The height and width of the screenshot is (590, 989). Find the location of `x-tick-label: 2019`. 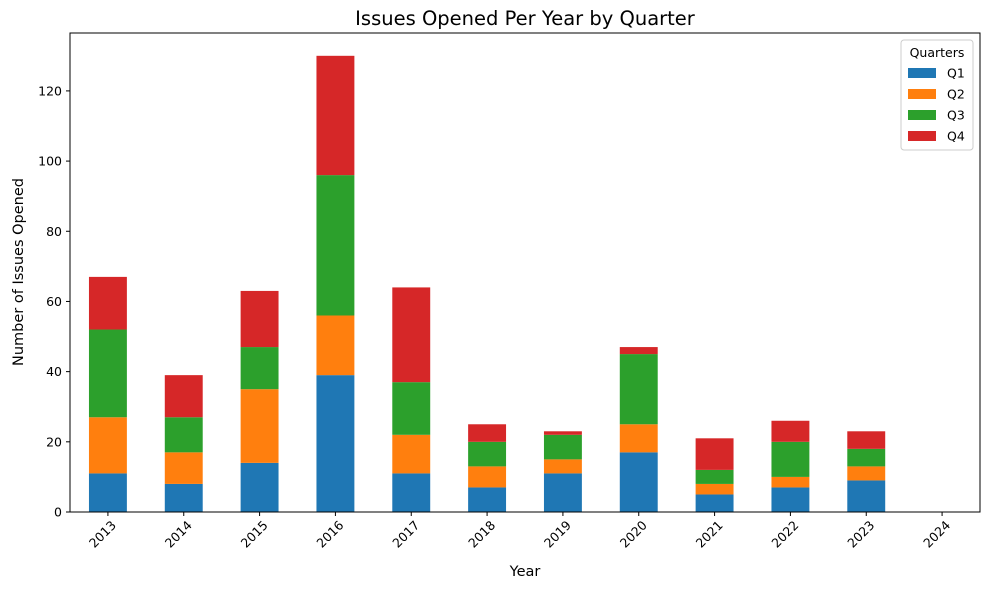

x-tick-label: 2019 is located at coordinates (557, 533).